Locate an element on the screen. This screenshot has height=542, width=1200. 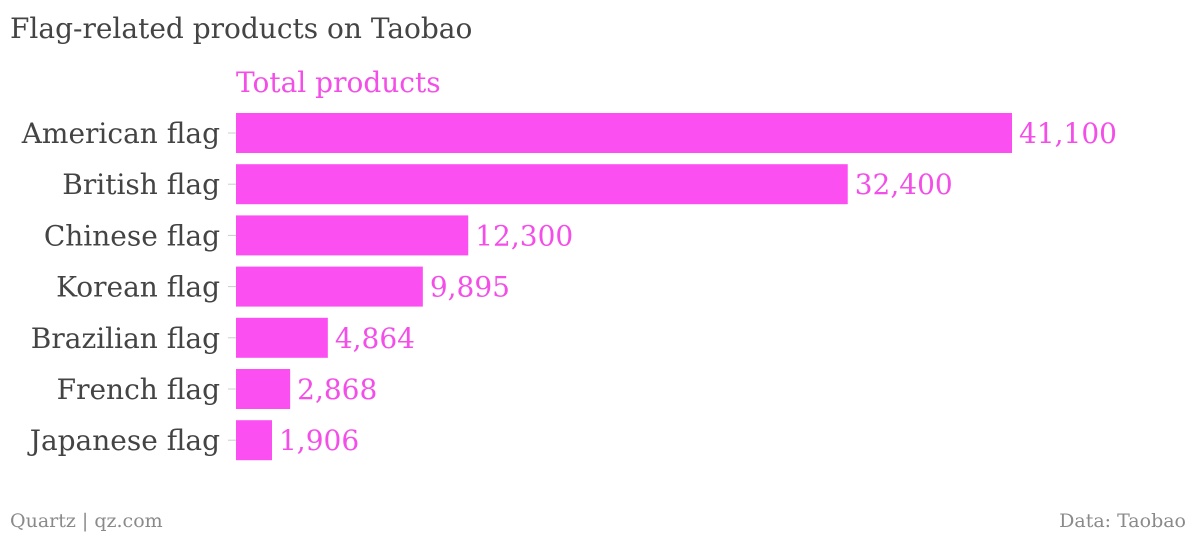
value-label: 9,895 is located at coordinates (470, 287).